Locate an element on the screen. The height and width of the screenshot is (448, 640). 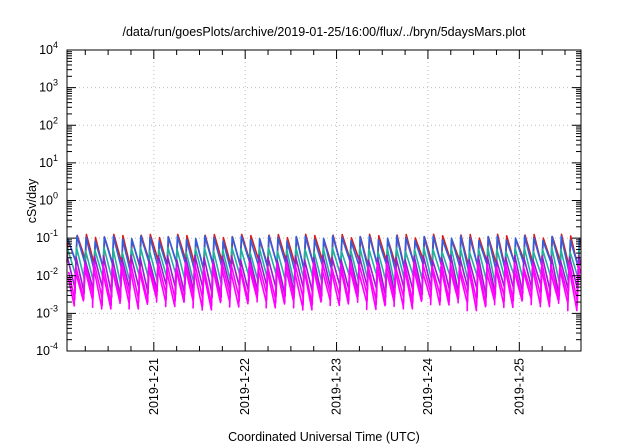
x-tick-label: 2019-1-23 is located at coordinates (337, 386).